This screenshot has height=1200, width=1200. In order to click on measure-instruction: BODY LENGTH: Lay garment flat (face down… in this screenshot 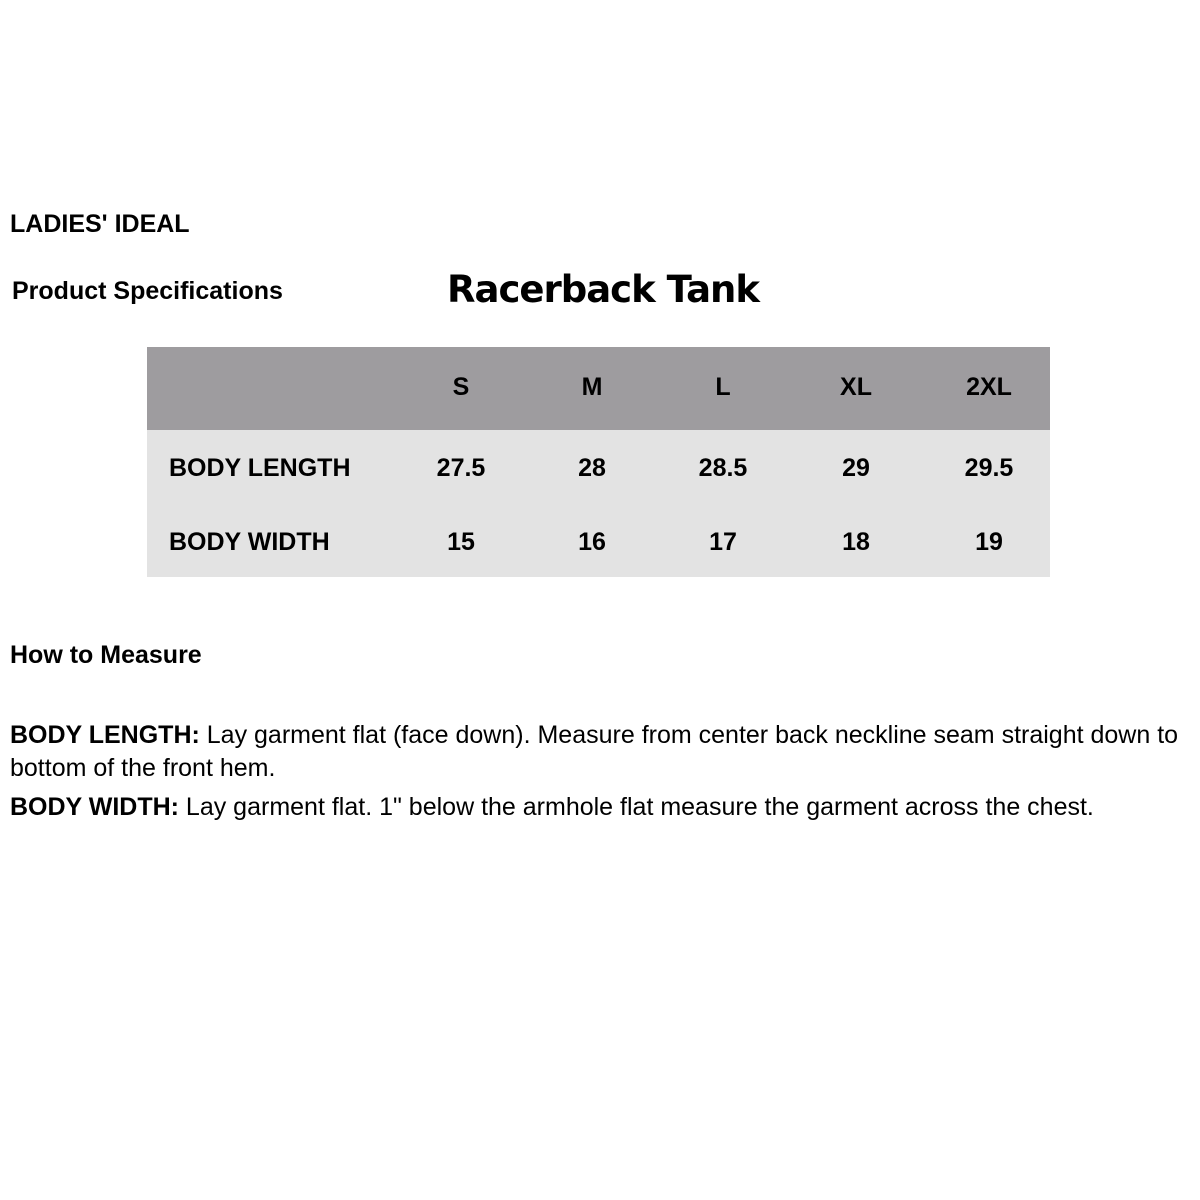, I will do `click(602, 752)`.